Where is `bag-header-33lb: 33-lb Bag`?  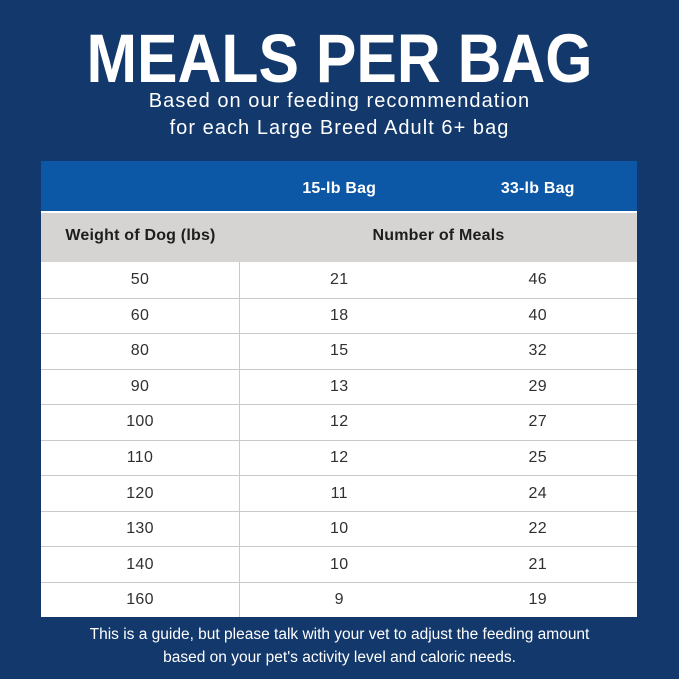
bag-header-33lb: 33-lb Bag is located at coordinates (537, 188).